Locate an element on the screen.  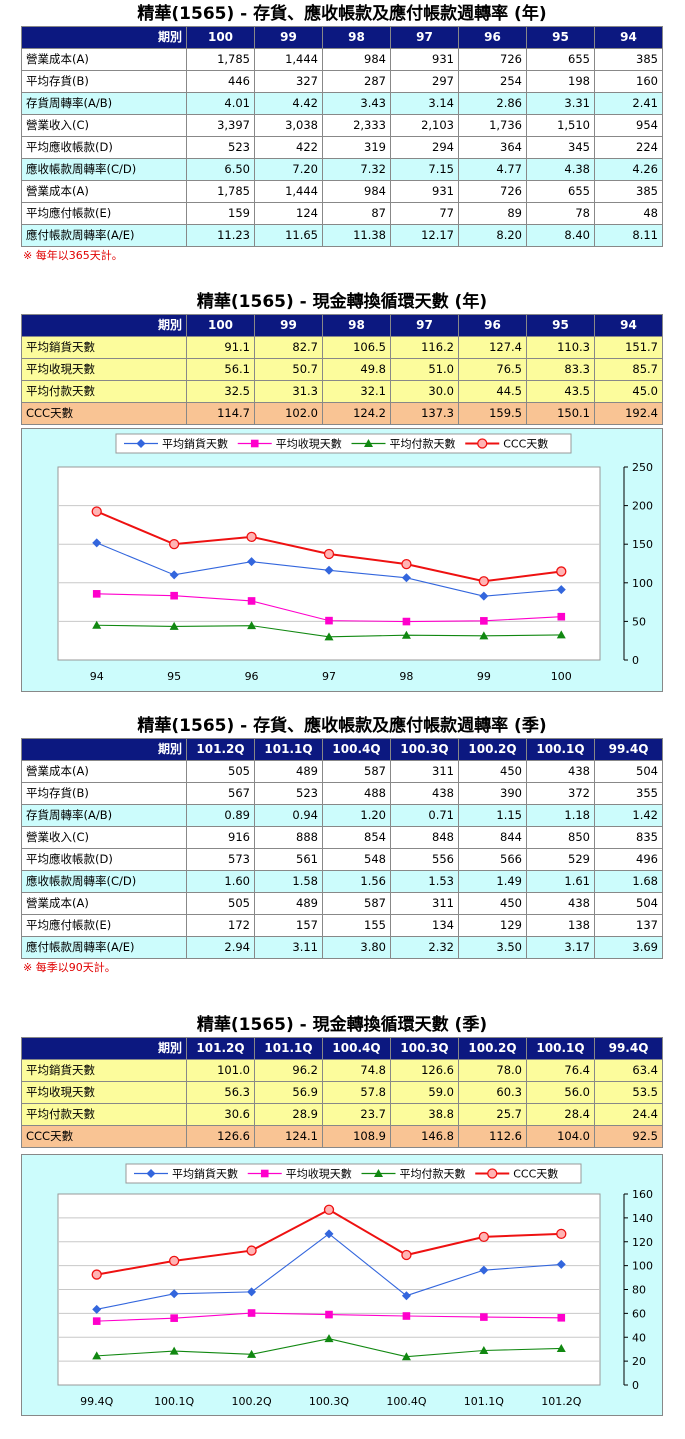
table-cell: 124 is located at coordinates (288, 213).